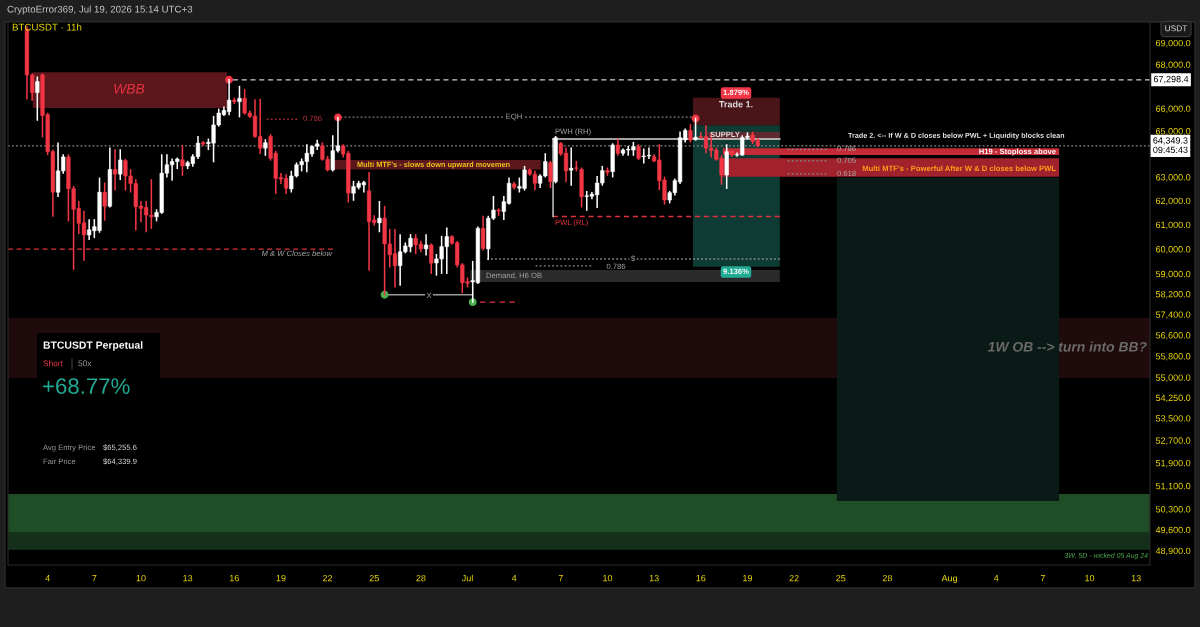 This screenshot has height=627, width=1200. I want to click on chart-subtitle: CryptoError369, Jul 19, 2026 15:14 UTC+3, so click(100, 10).